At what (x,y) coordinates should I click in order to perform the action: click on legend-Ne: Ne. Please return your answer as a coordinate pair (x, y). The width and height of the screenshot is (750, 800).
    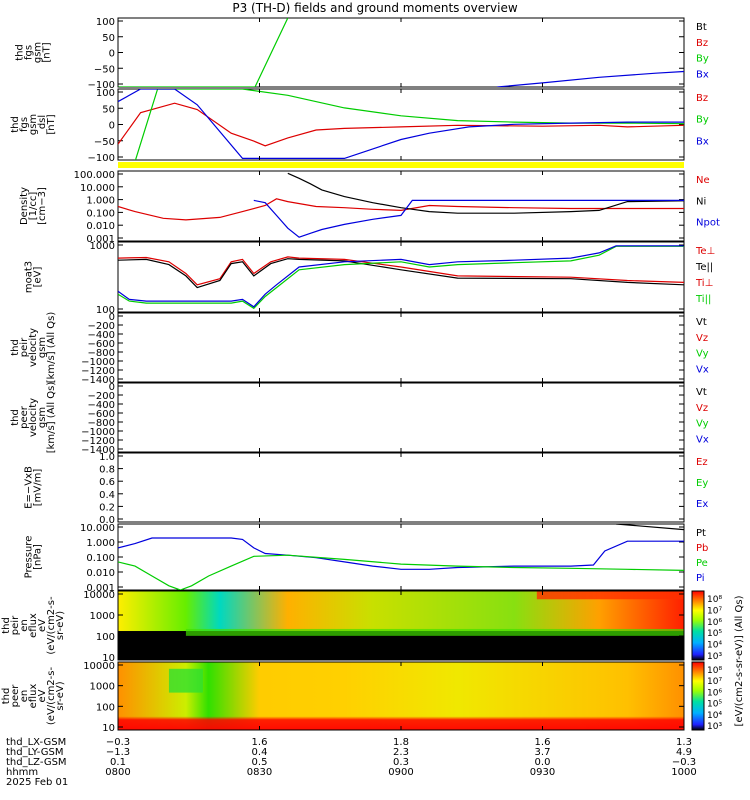
    Looking at the image, I should click on (703, 180).